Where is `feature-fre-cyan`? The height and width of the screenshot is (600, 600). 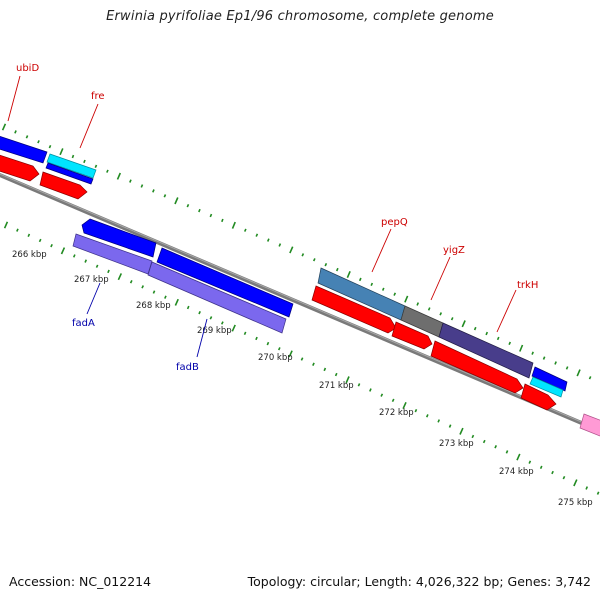
feature-fre-cyan is located at coordinates (71, 166).